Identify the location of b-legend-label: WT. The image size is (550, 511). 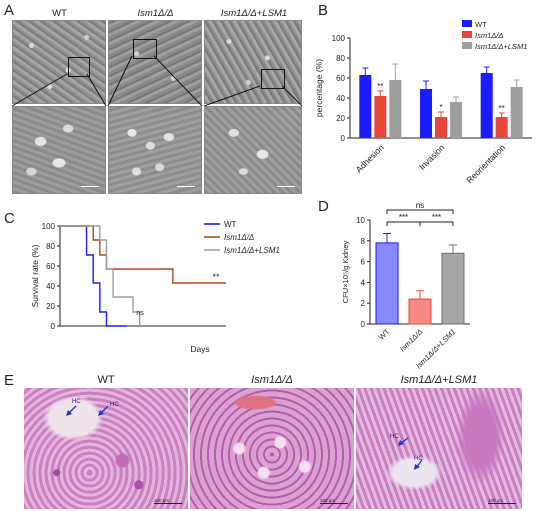
(481, 24).